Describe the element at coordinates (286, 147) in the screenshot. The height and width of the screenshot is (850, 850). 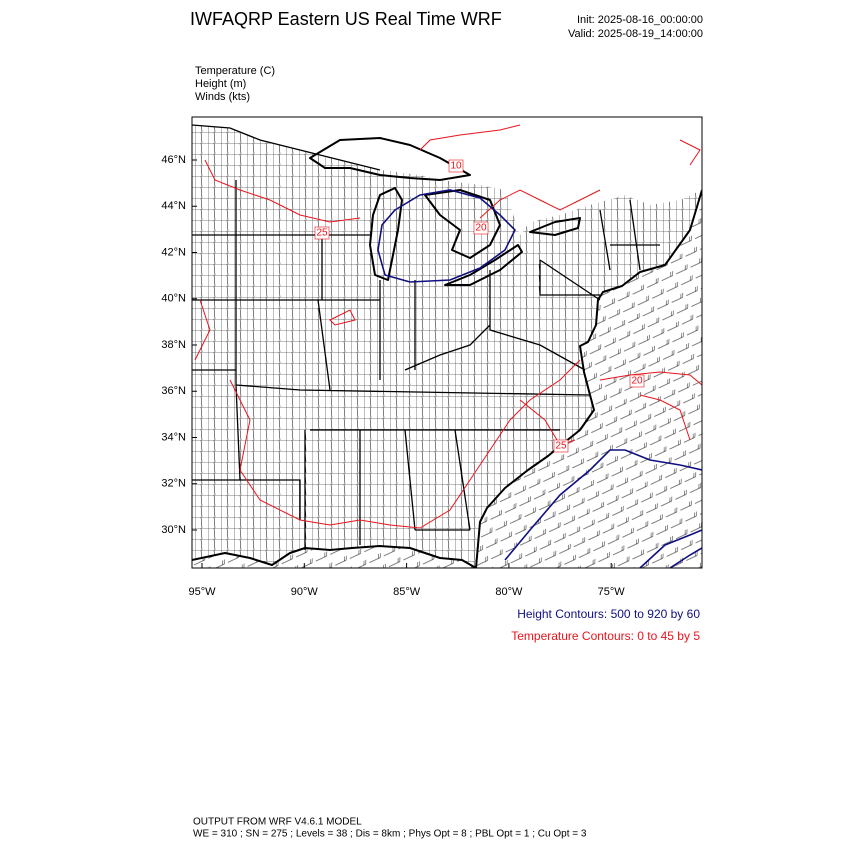
I see `border` at that location.